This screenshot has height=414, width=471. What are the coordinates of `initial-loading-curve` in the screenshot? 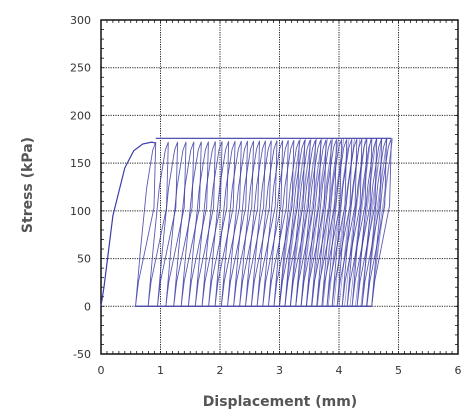 It's located at (128, 224).